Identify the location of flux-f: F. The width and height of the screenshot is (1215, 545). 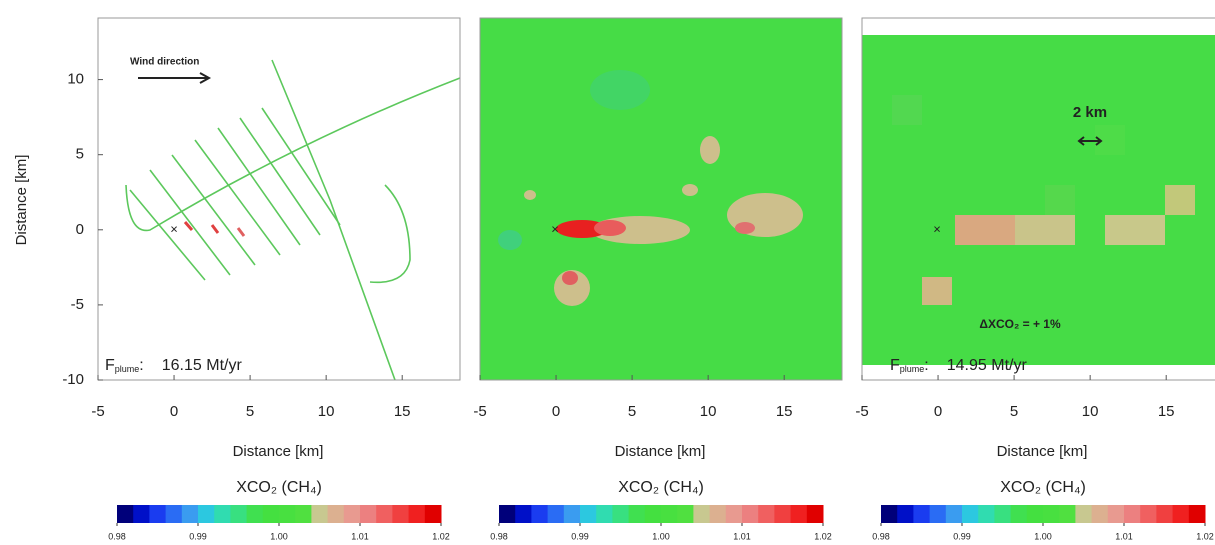
(110, 365).